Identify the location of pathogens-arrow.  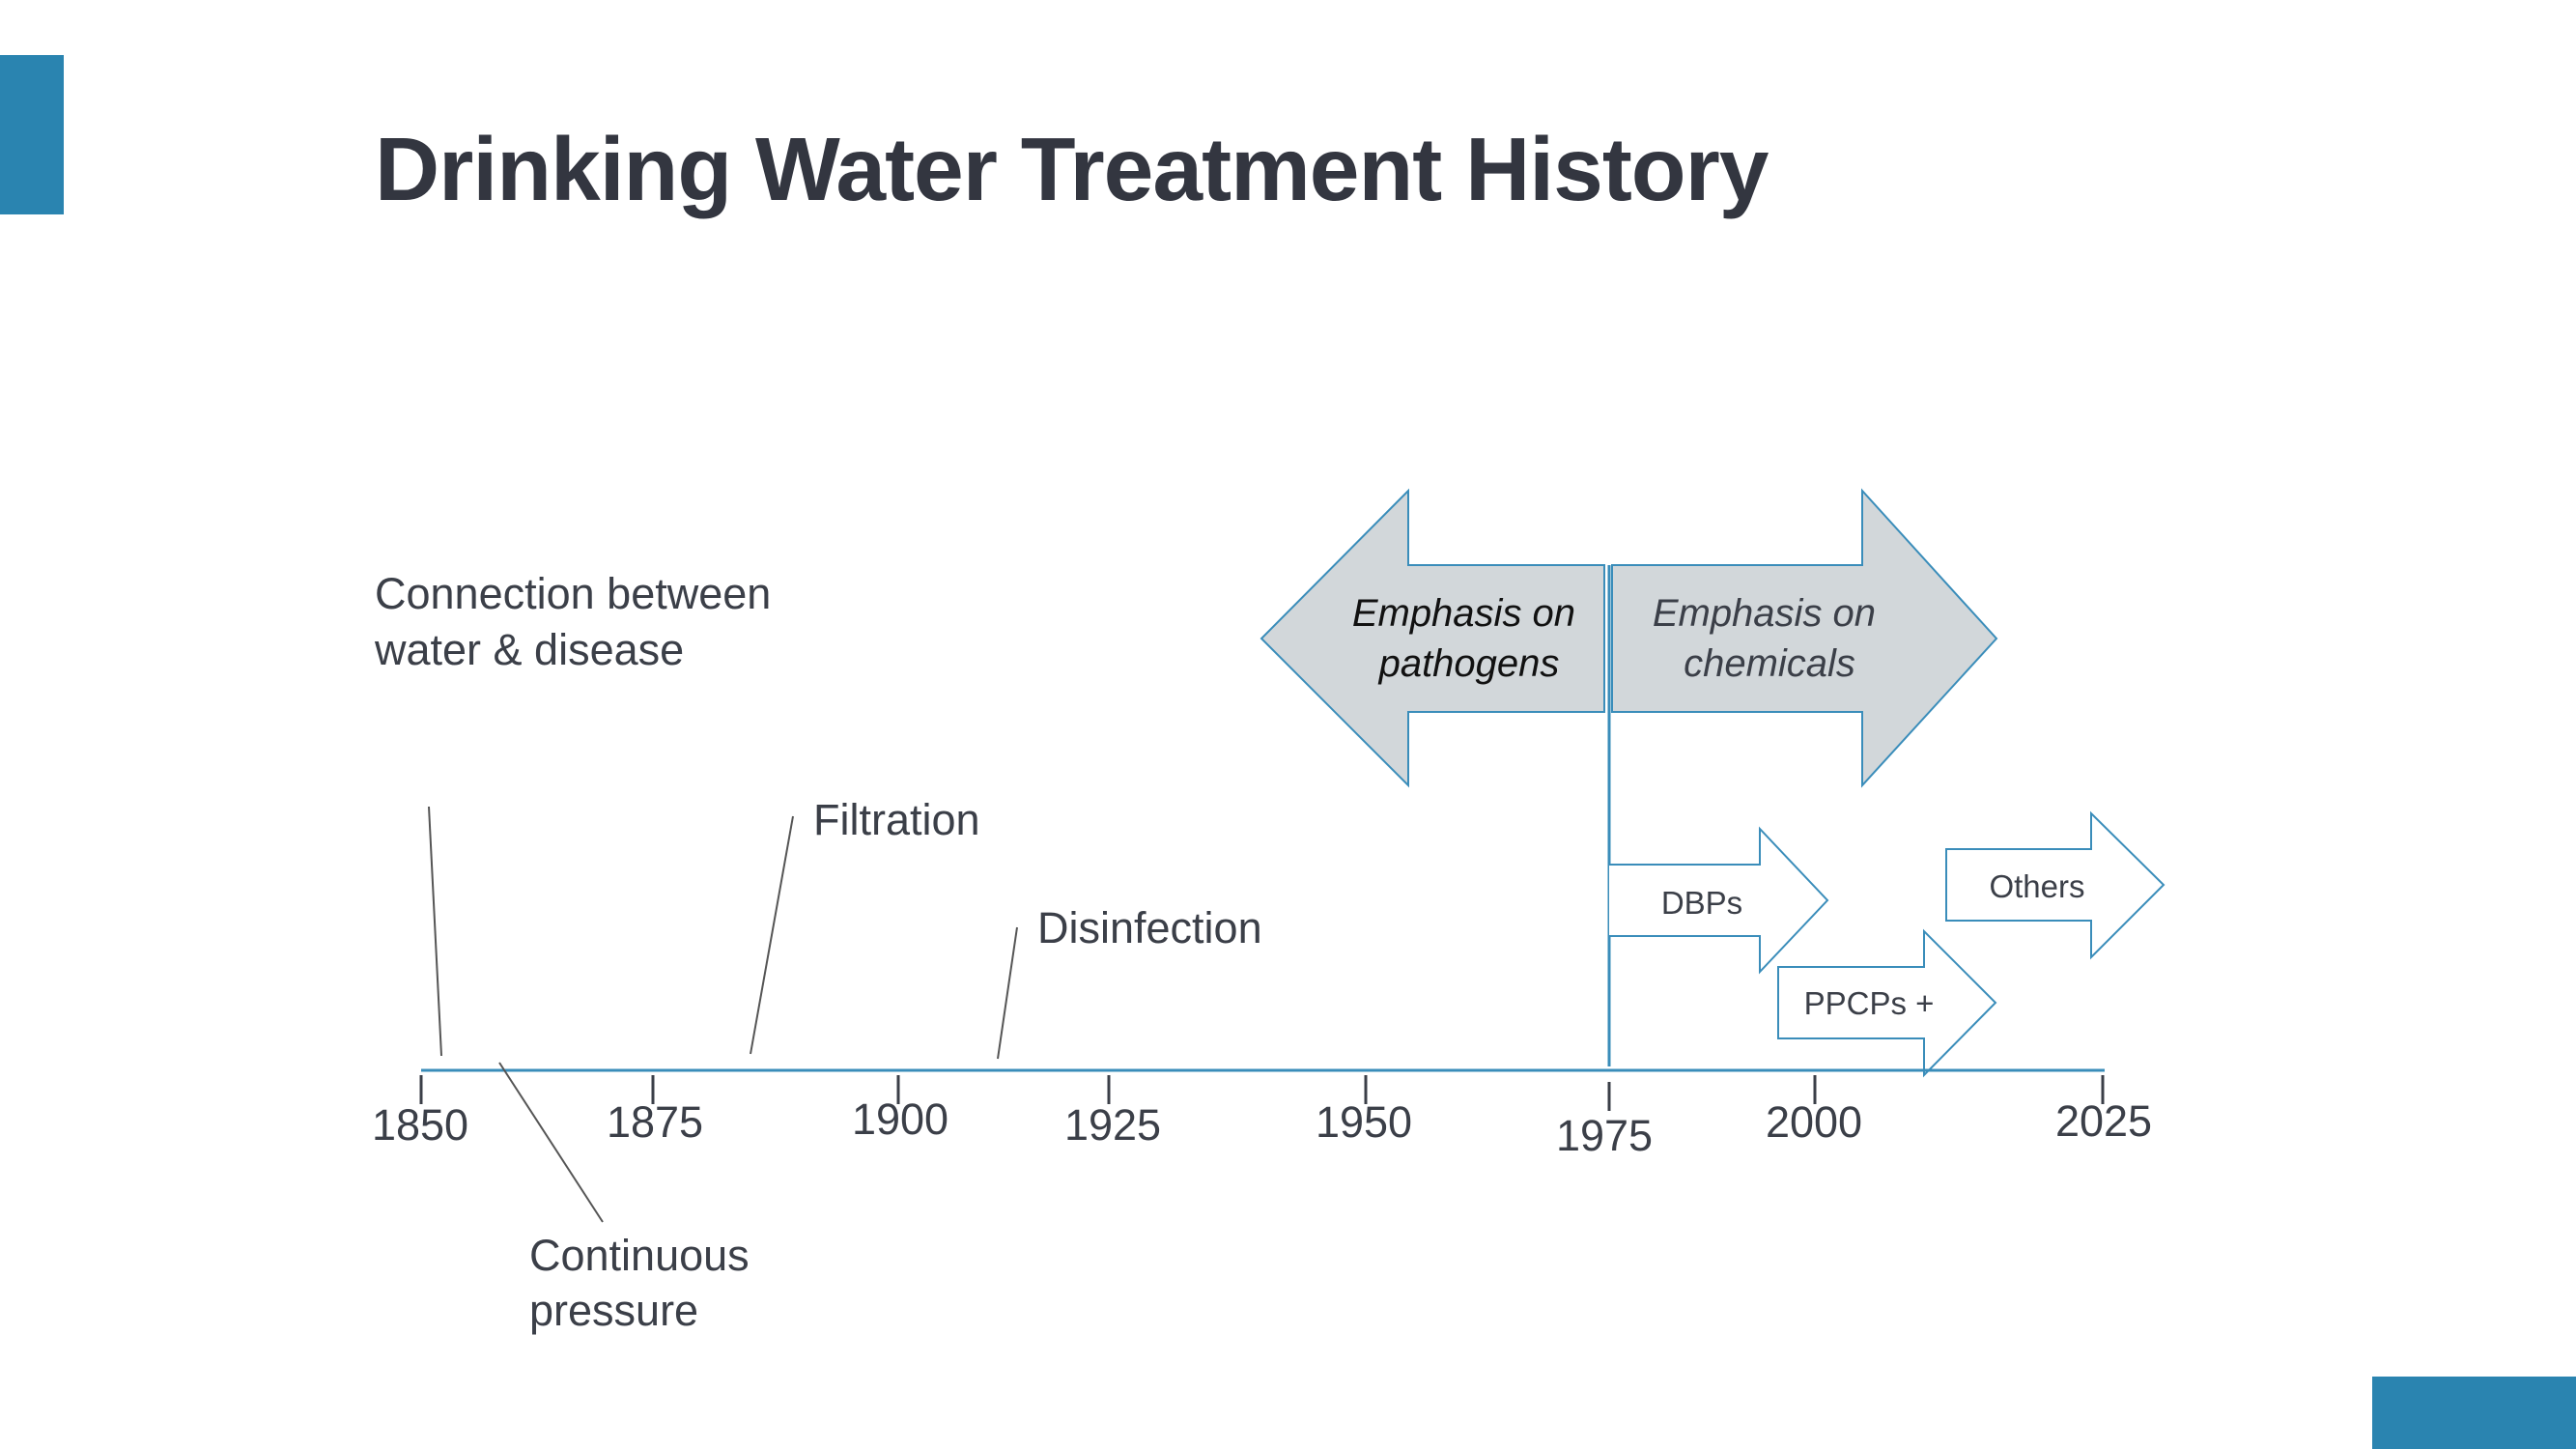
(1432, 638).